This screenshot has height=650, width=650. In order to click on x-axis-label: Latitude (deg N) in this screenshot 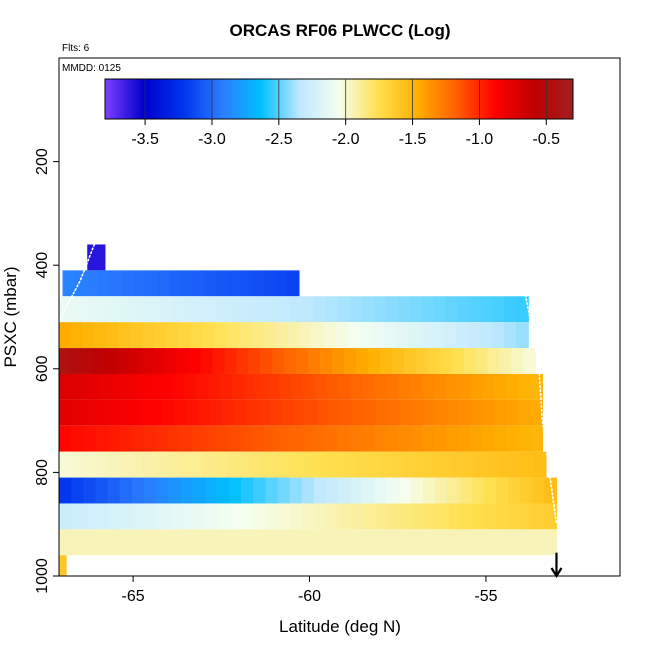, I will do `click(340, 626)`.